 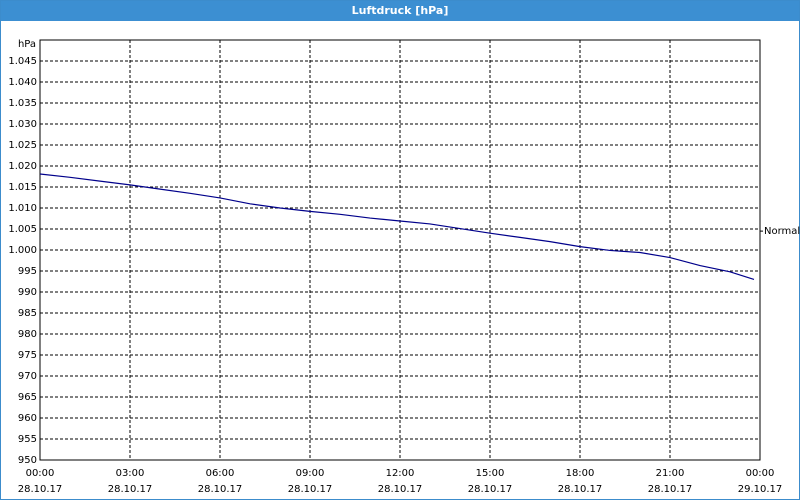 What do you see at coordinates (22, 250) in the screenshot?
I see `y-tick-label: 1.000` at bounding box center [22, 250].